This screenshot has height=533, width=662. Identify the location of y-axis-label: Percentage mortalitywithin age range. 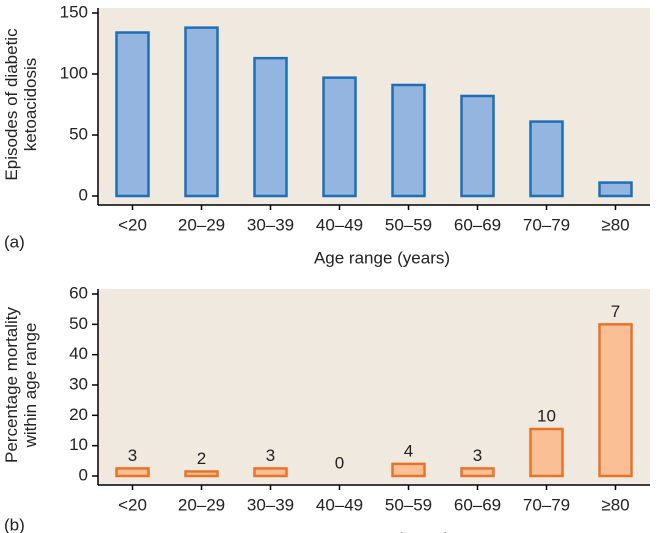
(21, 385).